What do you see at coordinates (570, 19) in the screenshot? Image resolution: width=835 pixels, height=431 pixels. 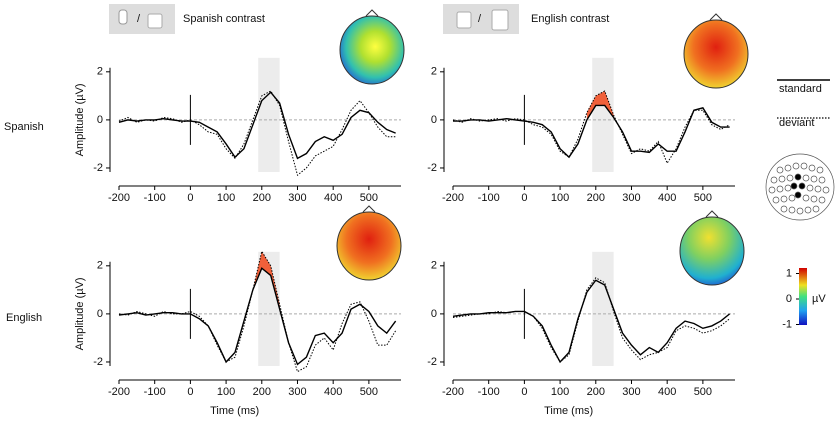 I see `column-title: English contrast` at bounding box center [570, 19].